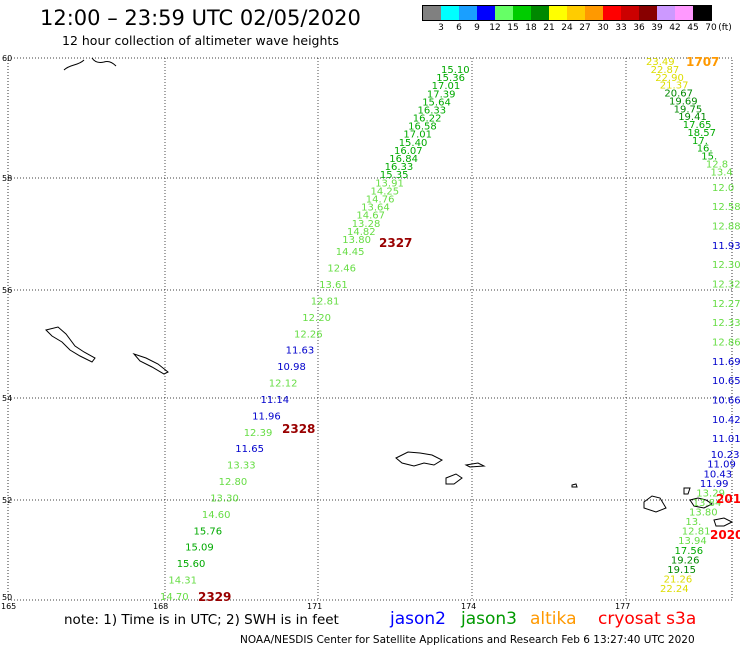 The width and height of the screenshot is (740, 650). I want to click on wave-height-label: 22.24, so click(674, 589).